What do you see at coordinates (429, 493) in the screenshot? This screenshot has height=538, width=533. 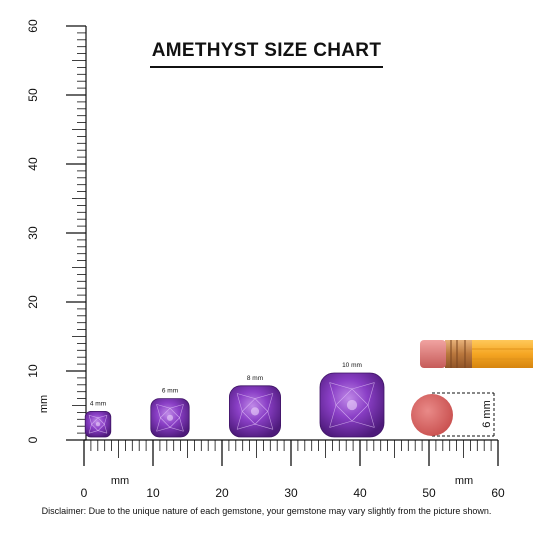 I see `horizontal-ruler-label: 50` at bounding box center [429, 493].